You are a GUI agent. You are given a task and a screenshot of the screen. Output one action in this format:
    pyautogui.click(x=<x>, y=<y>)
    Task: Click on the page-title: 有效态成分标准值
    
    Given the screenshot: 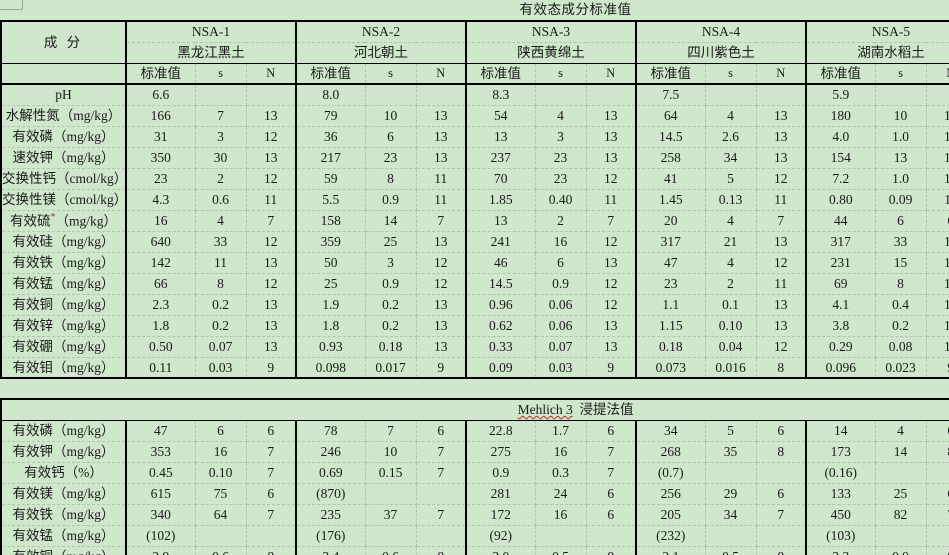 What is the action you would take?
    pyautogui.click(x=575, y=10)
    